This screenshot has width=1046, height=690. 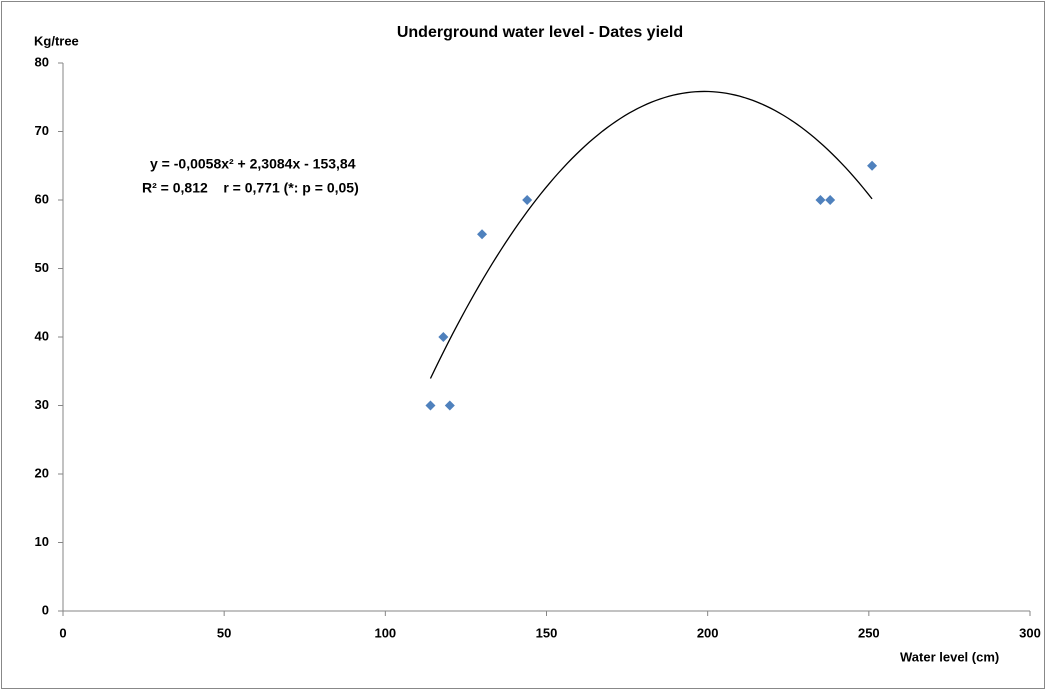 What do you see at coordinates (250, 188) in the screenshot?
I see `trend-stats: R² = 0,812 r = 0,771 (*: p = 0,05)` at bounding box center [250, 188].